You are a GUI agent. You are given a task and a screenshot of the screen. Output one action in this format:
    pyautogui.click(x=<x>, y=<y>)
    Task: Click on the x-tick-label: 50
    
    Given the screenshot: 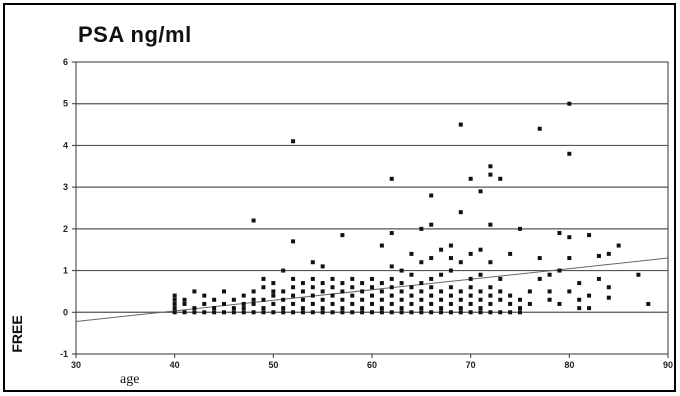 What is the action you would take?
    pyautogui.click(x=273, y=365)
    